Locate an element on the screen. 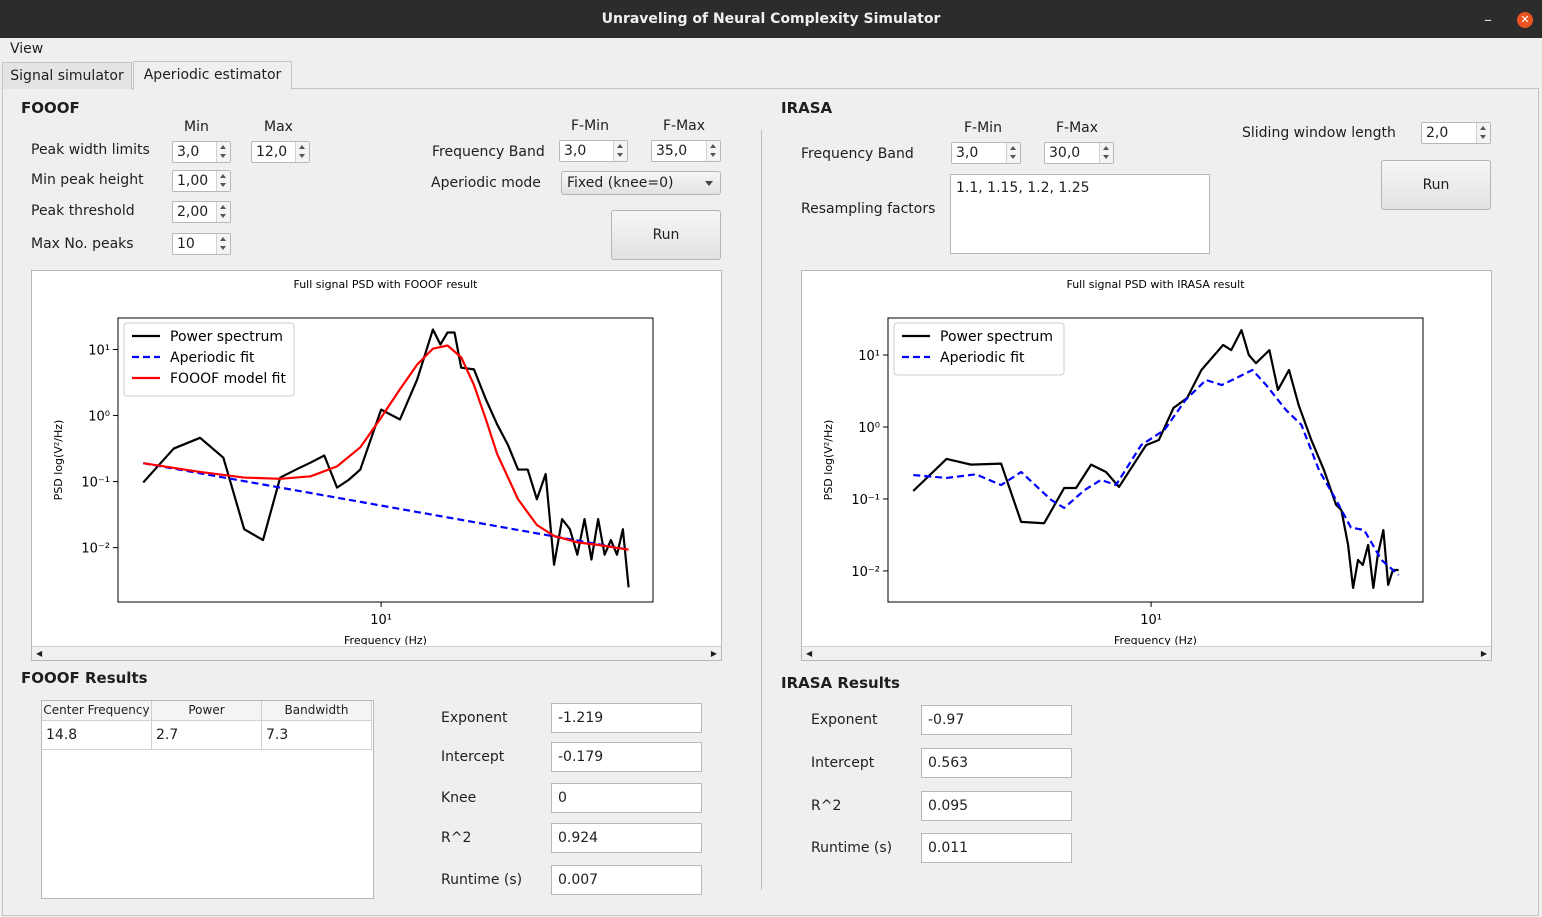 This screenshot has width=1542, height=917. field-label: Knee is located at coordinates (459, 798).